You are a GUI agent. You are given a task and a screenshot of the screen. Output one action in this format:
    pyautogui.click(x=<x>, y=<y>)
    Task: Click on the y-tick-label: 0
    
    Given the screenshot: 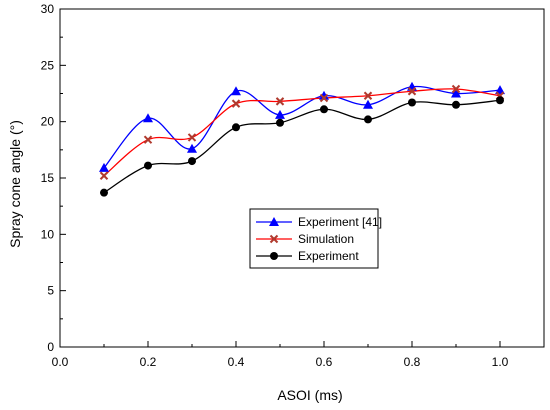 What is the action you would take?
    pyautogui.click(x=50, y=347)
    